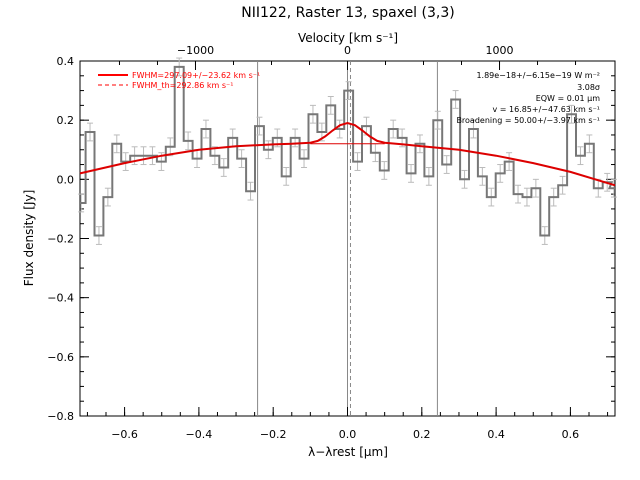 The width and height of the screenshot is (640, 480). What do you see at coordinates (29, 238) in the screenshot?
I see `y-axis-label: Flux density [Jy]` at bounding box center [29, 238].